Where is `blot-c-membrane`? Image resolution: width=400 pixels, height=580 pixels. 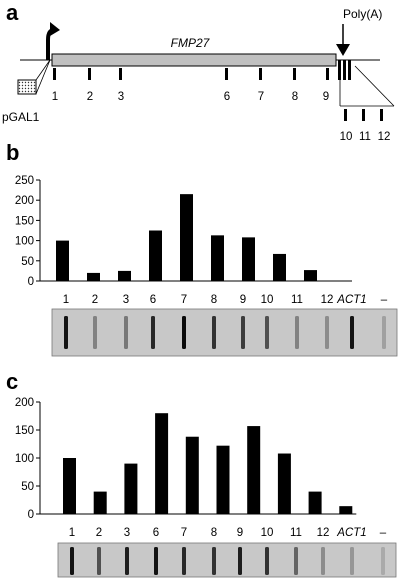
blot-c-membrane is located at coordinates (227, 560).